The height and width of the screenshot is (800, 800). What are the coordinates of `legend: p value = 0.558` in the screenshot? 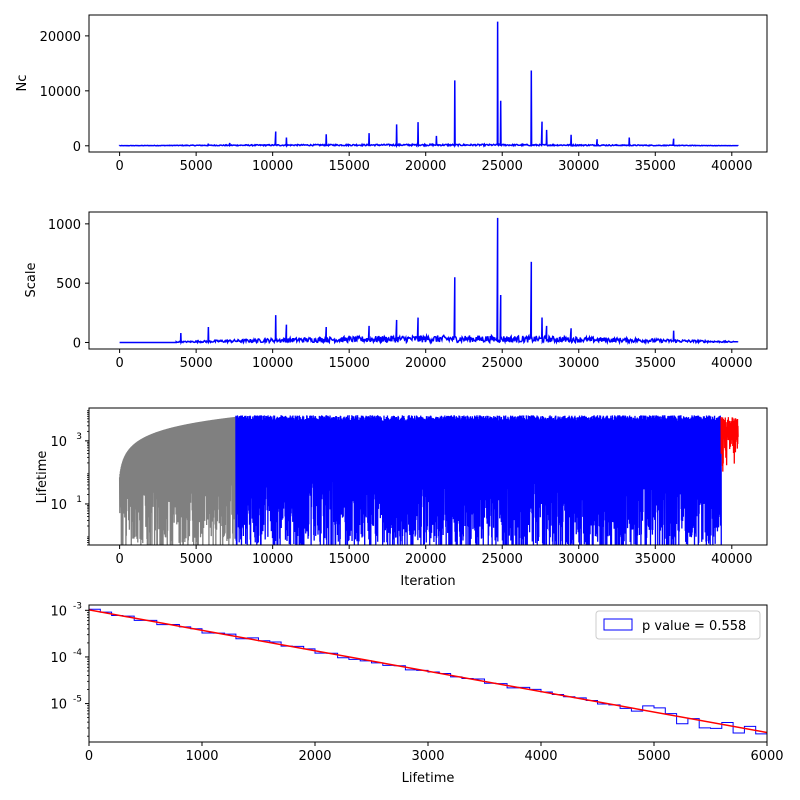 It's located at (678, 625).